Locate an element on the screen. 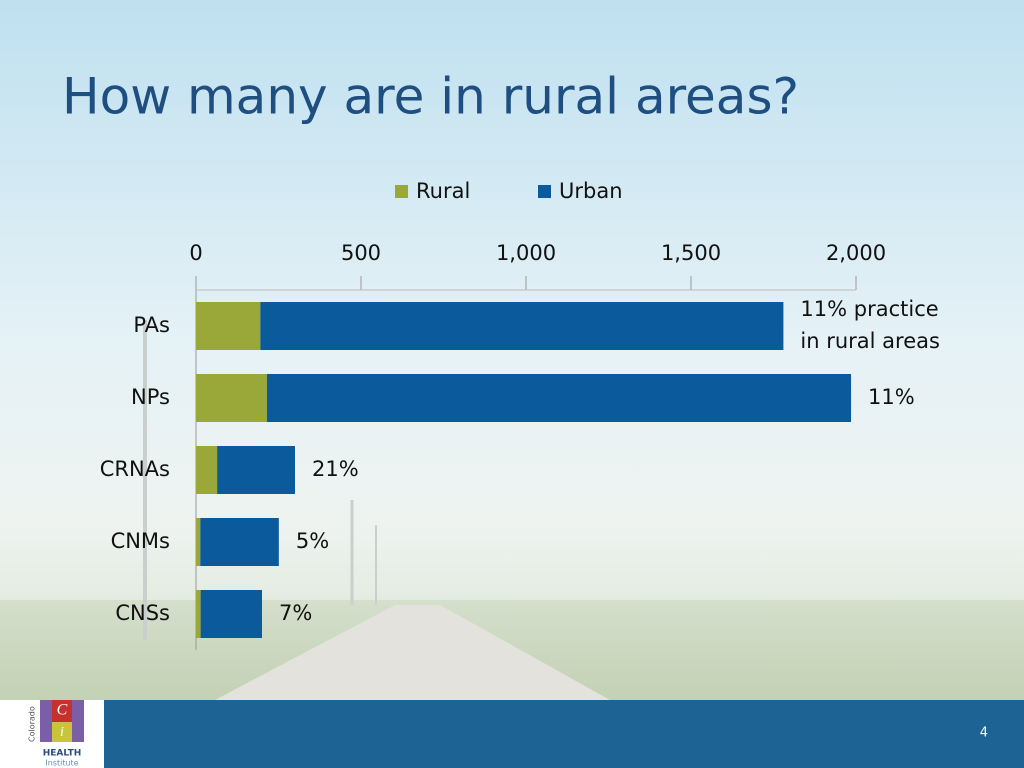 Image resolution: width=1024 pixels, height=768 pixels. legend-label: Rural is located at coordinates (443, 191).